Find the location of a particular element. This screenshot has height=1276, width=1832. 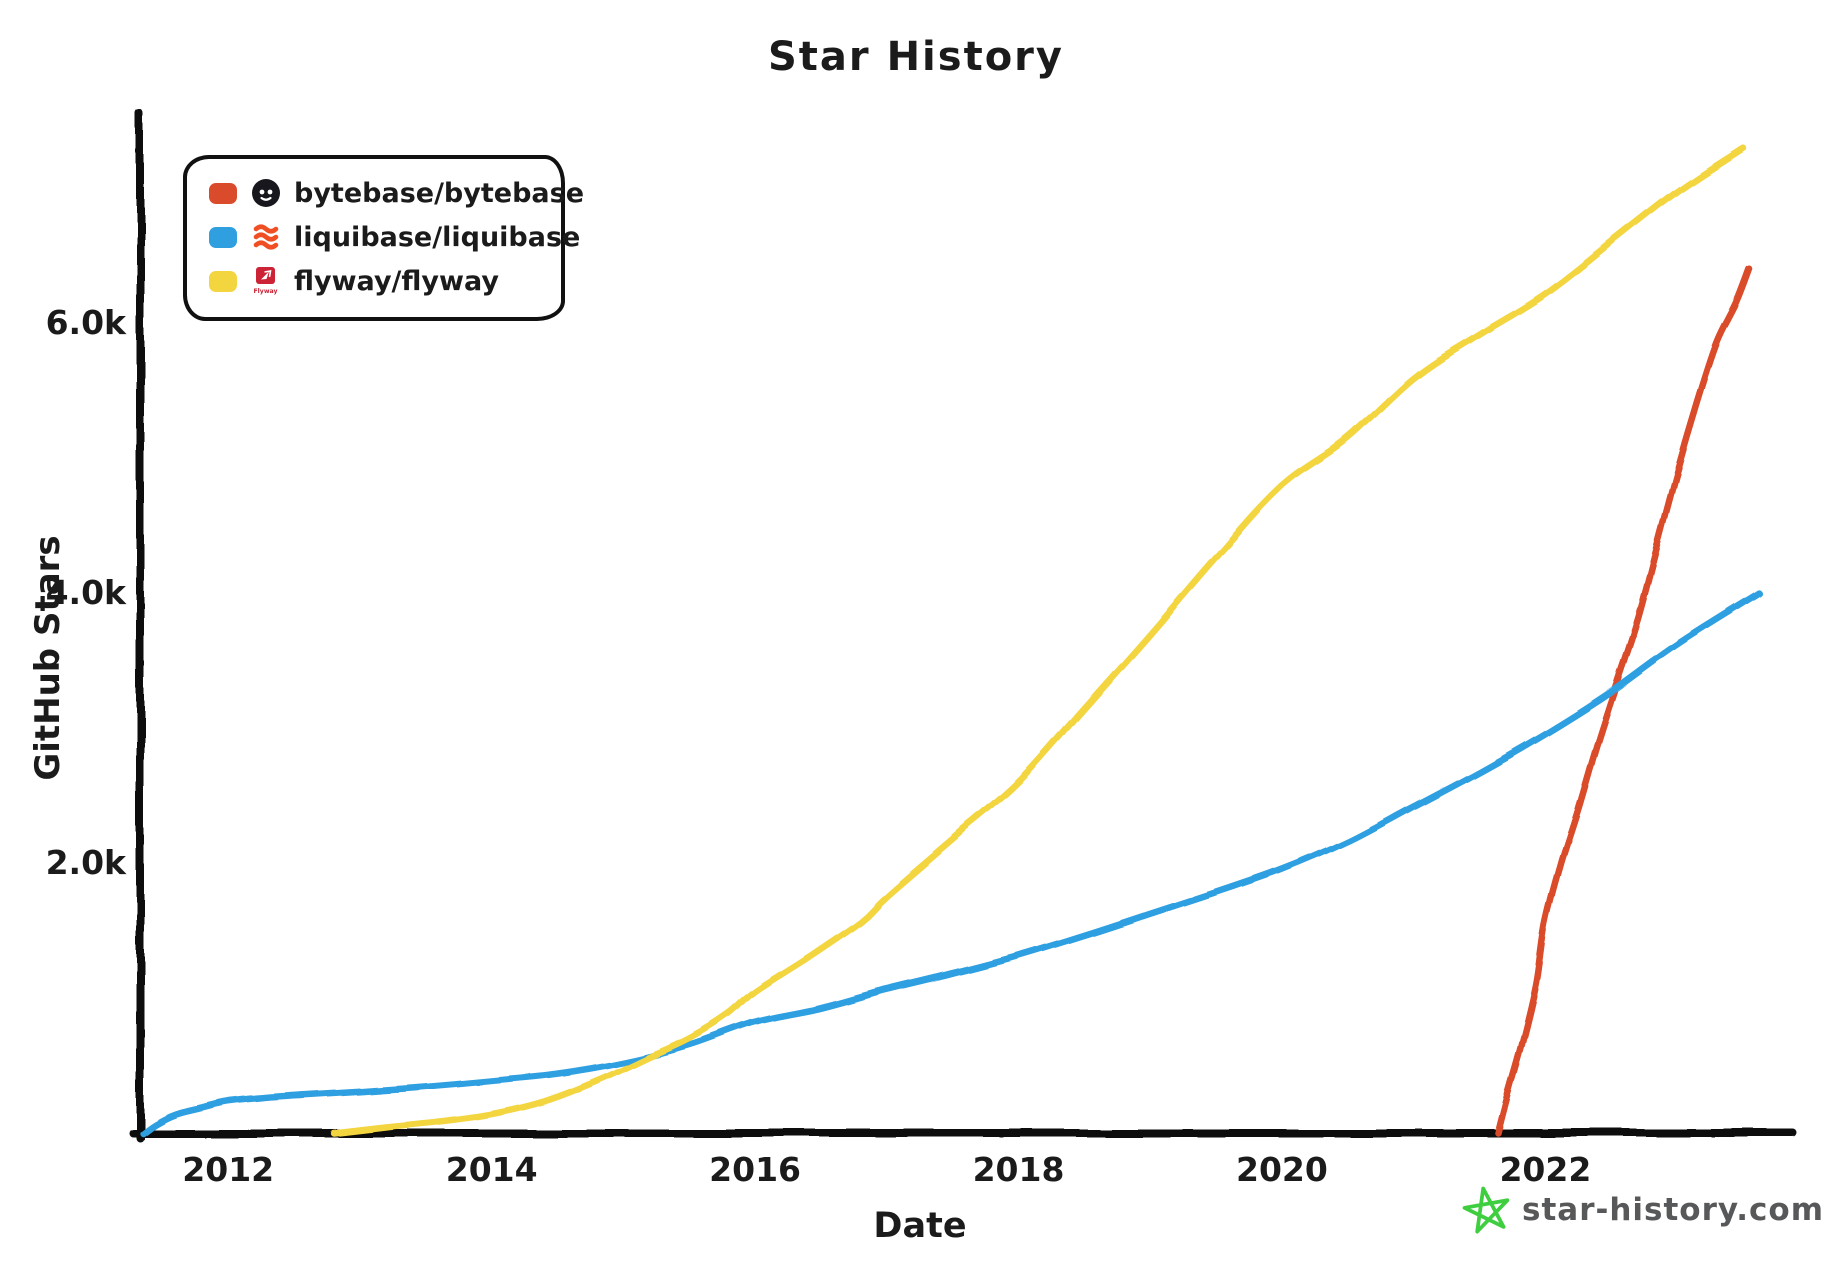

y-tick-label-4.0k: 4.0k is located at coordinates (85, 593).